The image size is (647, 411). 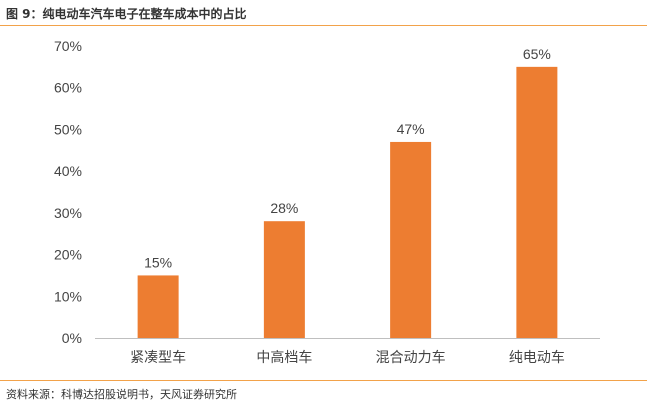 I want to click on source-divider, so click(x=323, y=380).